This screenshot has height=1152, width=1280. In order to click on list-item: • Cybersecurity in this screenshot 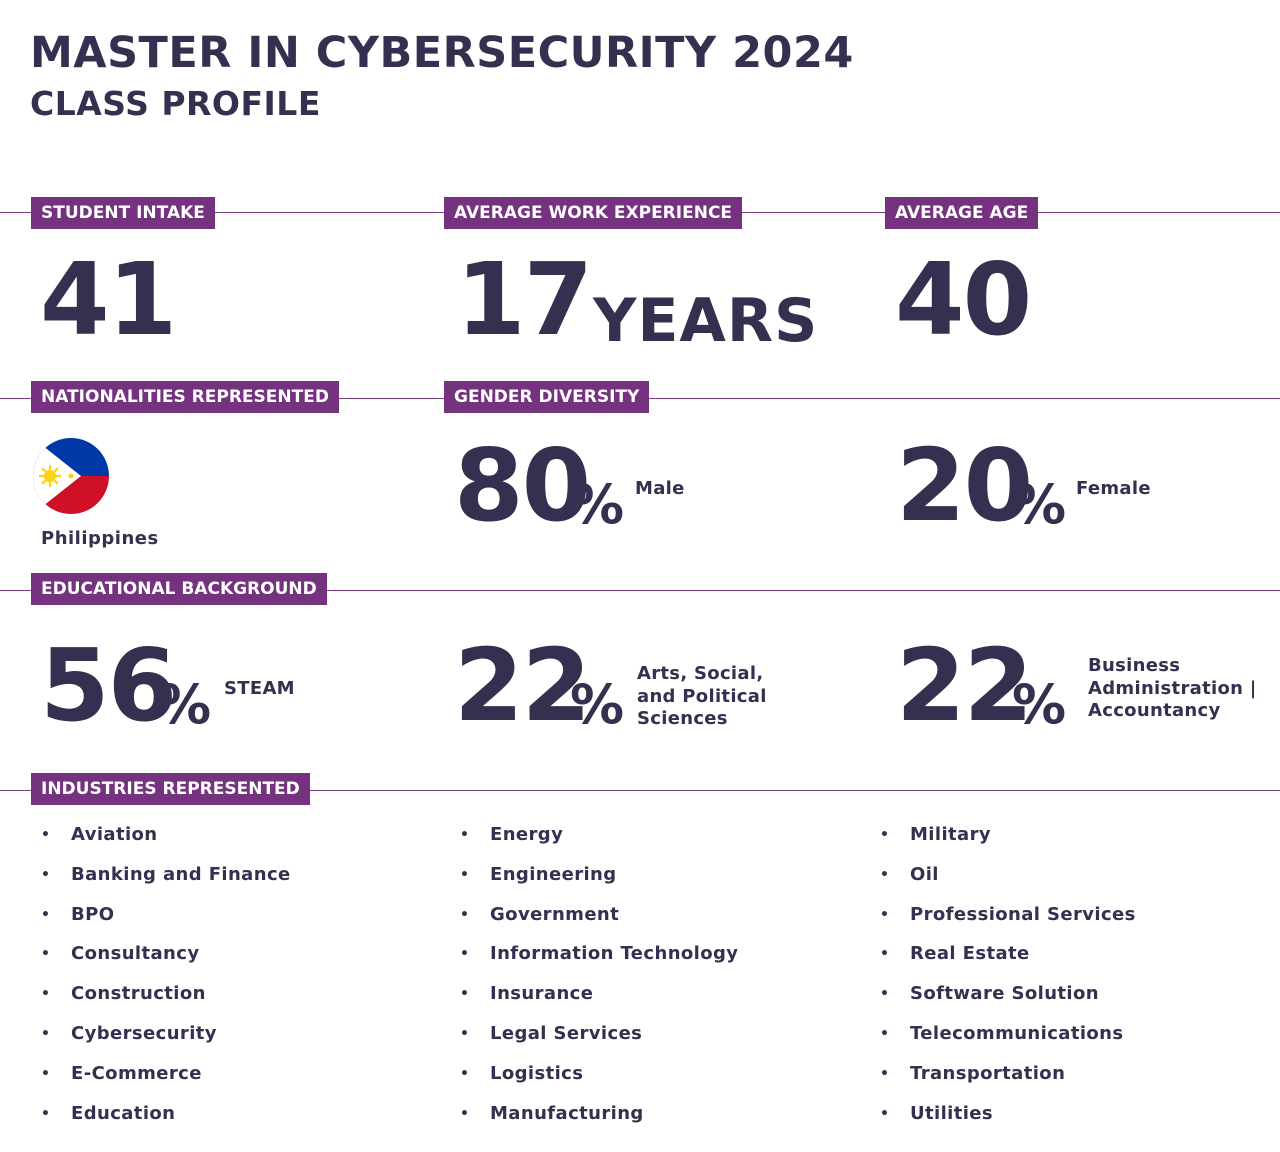, I will do `click(129, 1033)`.